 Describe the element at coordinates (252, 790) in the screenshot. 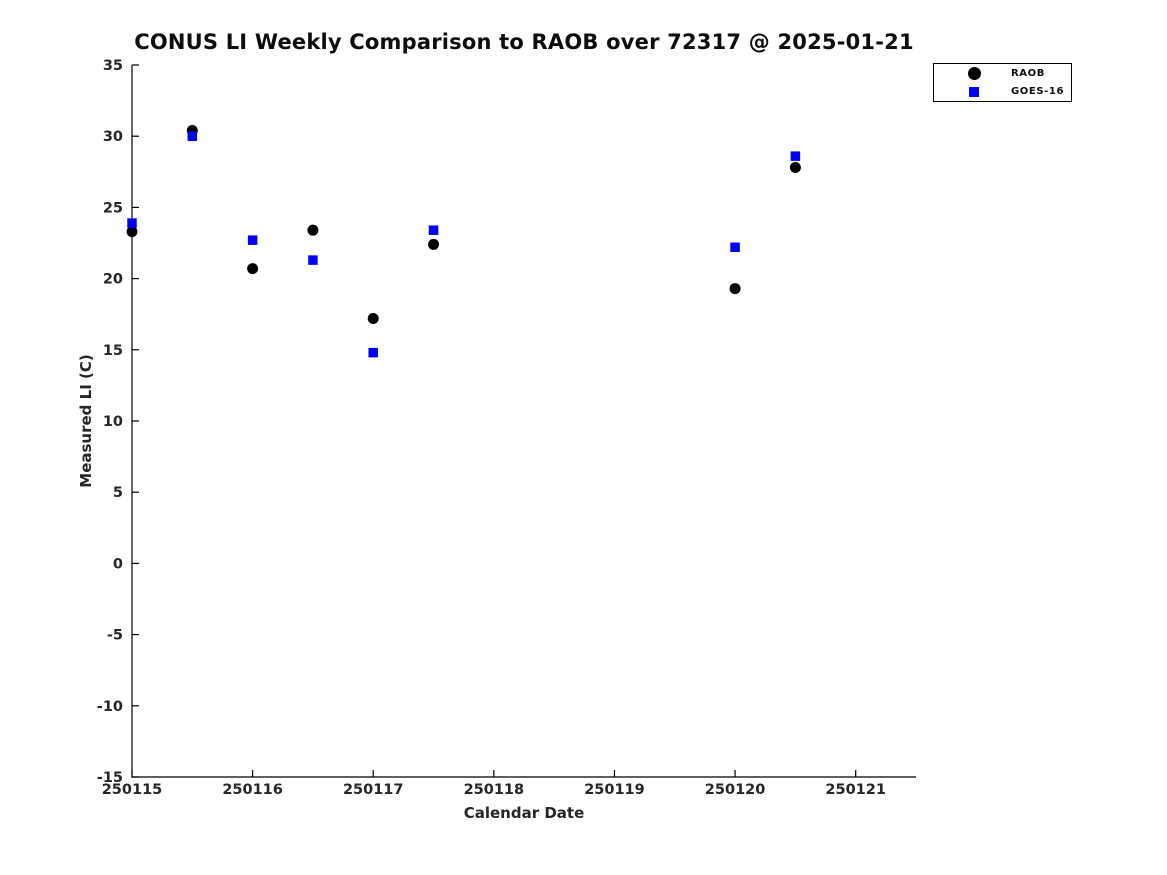

I see `x-tick-label: 250116` at that location.